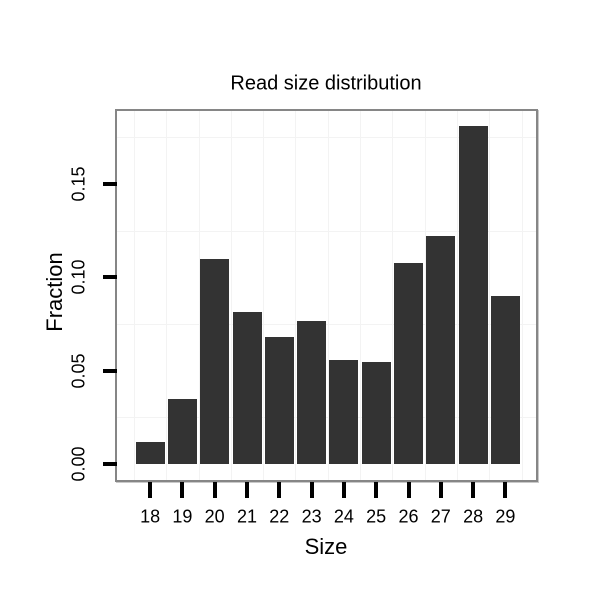  What do you see at coordinates (78, 277) in the screenshot?
I see `y-axis-tick-label: 0.10` at bounding box center [78, 277].